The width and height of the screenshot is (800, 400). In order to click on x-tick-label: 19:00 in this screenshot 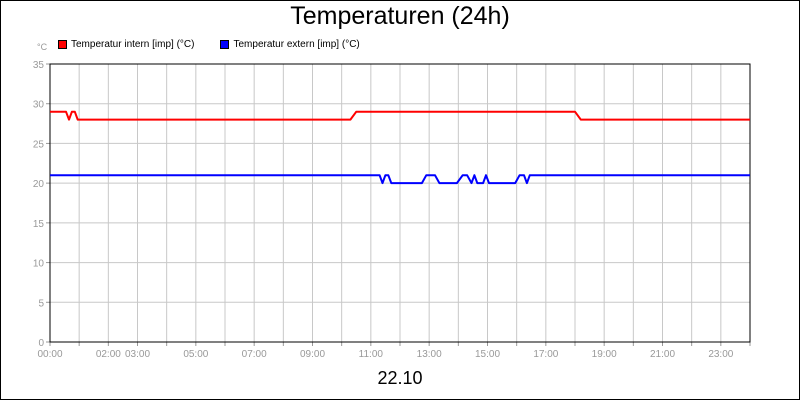, I will do `click(604, 354)`.